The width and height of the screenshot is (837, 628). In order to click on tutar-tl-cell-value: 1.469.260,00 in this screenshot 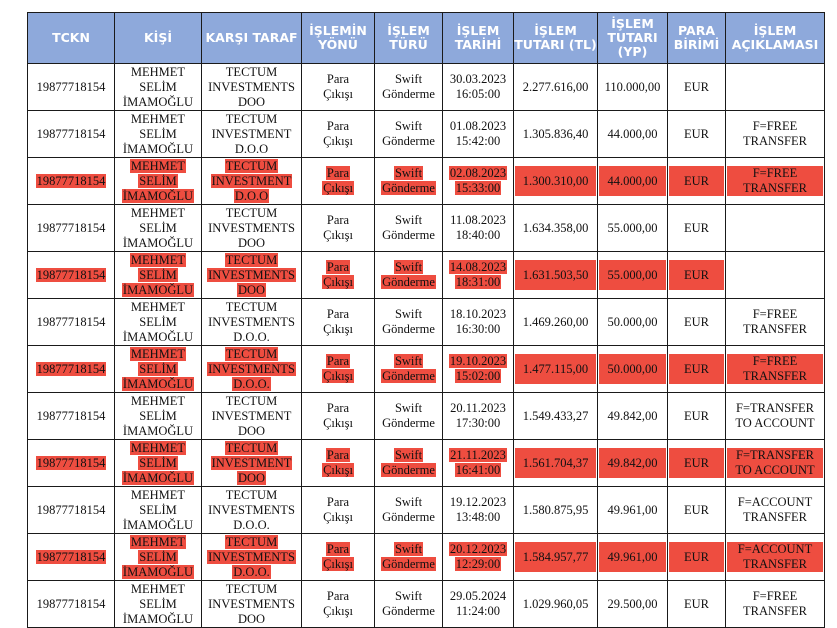, I will do `click(555, 321)`.